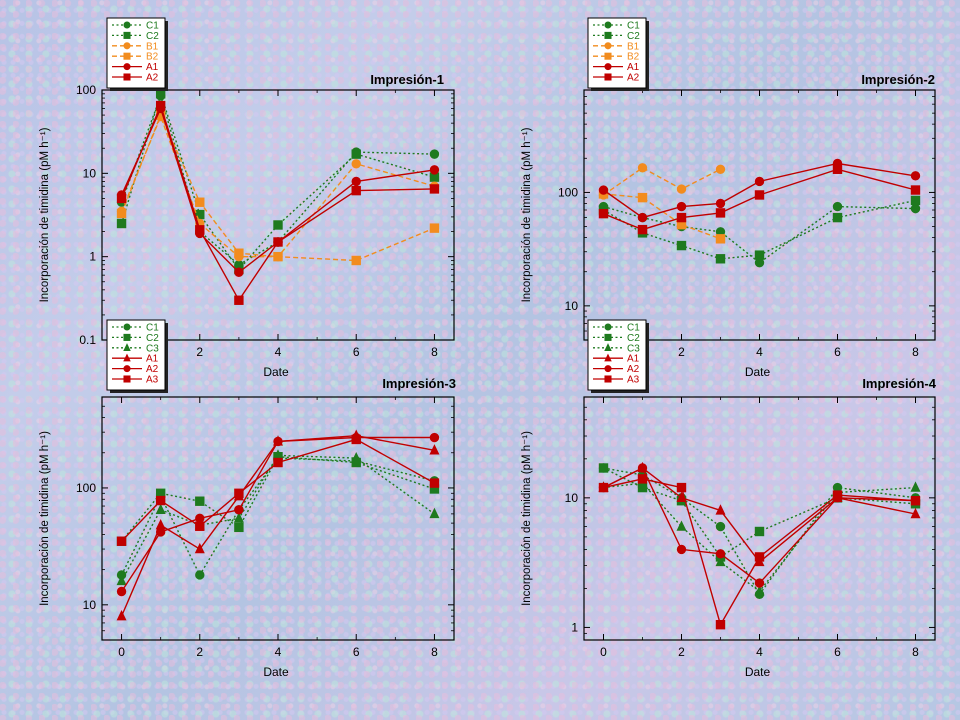 This screenshot has width=960, height=720. I want to click on chart-title: Impresión-3, so click(419, 383).